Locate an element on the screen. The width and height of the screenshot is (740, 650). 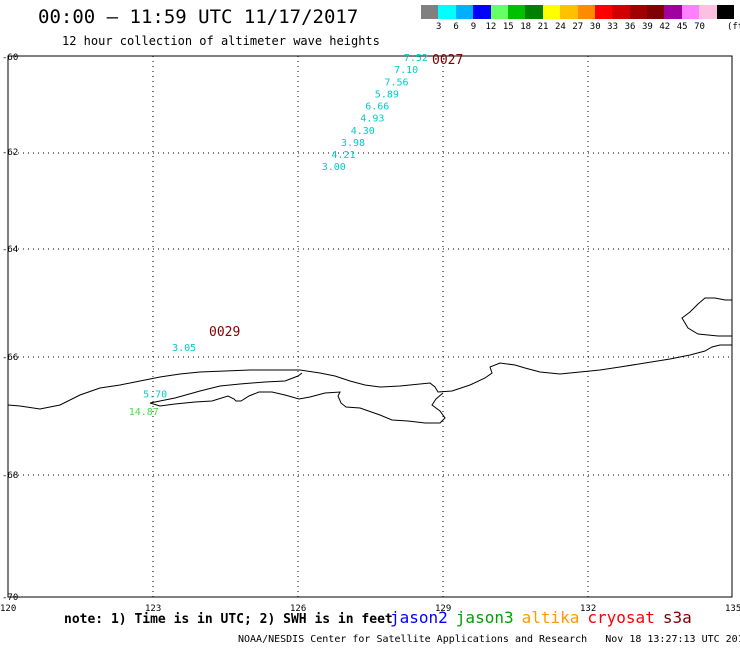
wave-height-value: 3.00 is located at coordinates (334, 167).